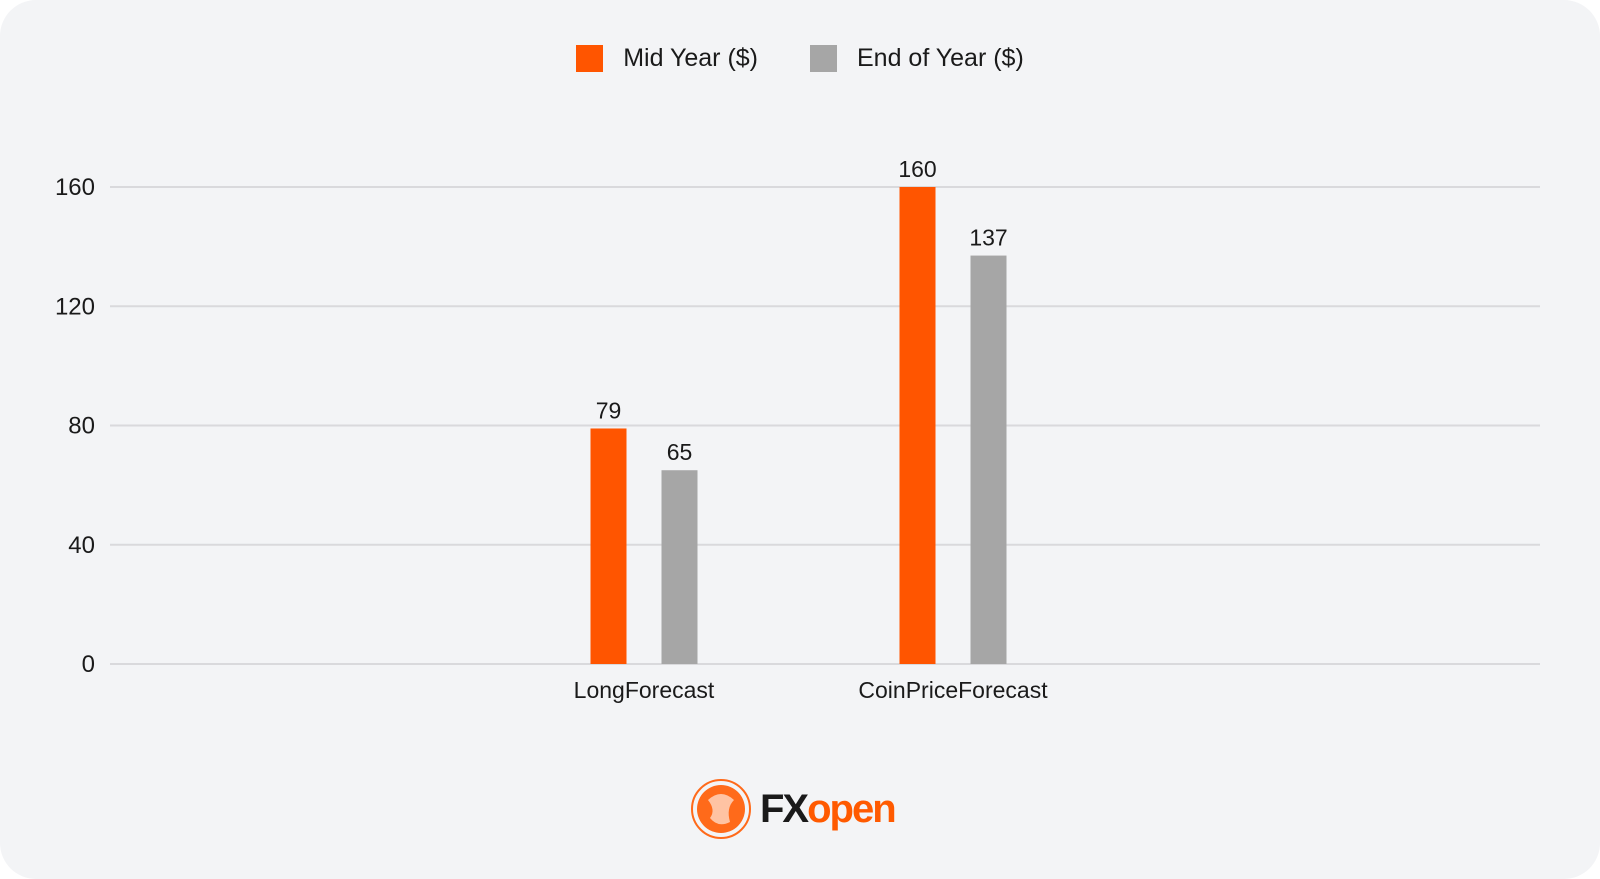  What do you see at coordinates (590, 58) in the screenshot?
I see `legend-swatch-mid-year` at bounding box center [590, 58].